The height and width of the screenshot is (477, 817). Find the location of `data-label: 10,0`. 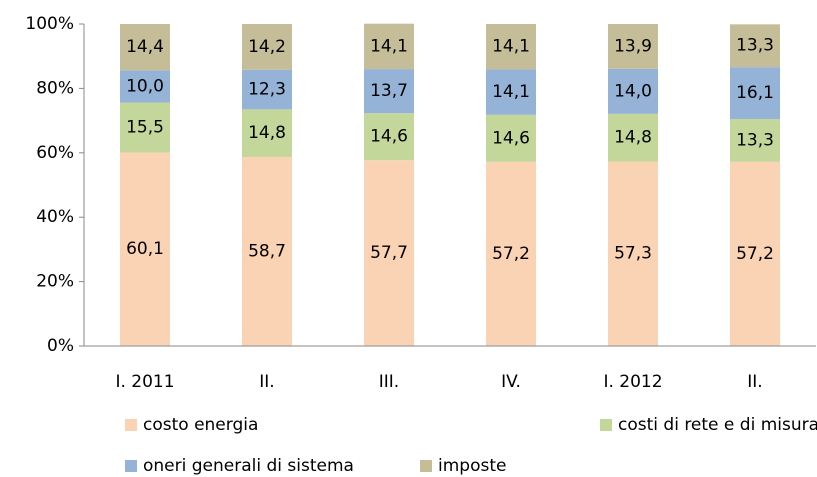

data-label: 10,0 is located at coordinates (145, 86).